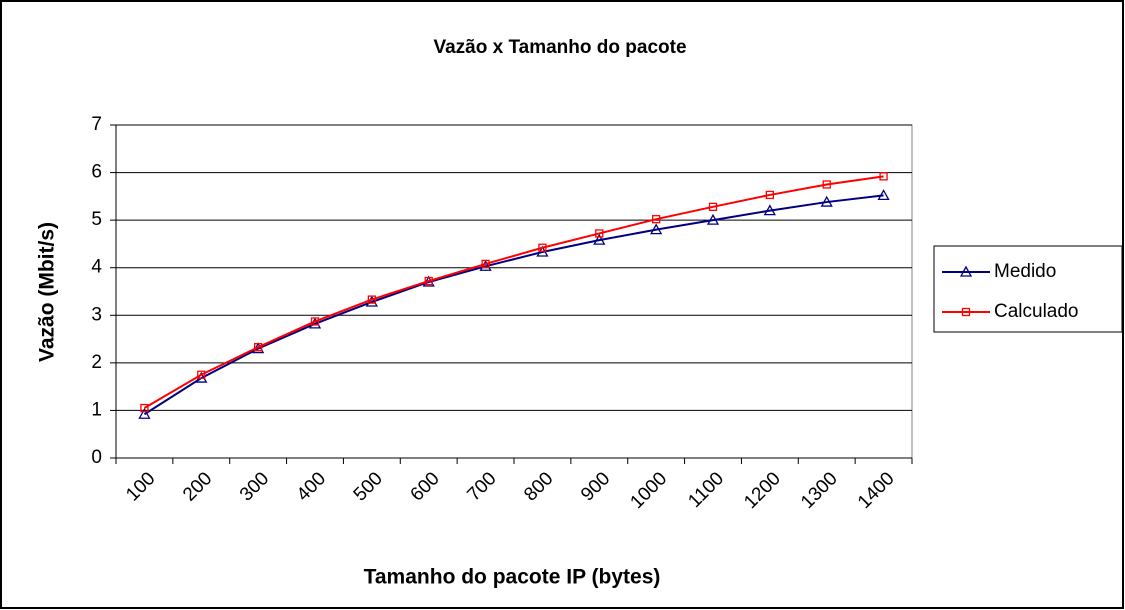 The width and height of the screenshot is (1125, 610). I want to click on y-tick-label: 4, so click(96, 267).